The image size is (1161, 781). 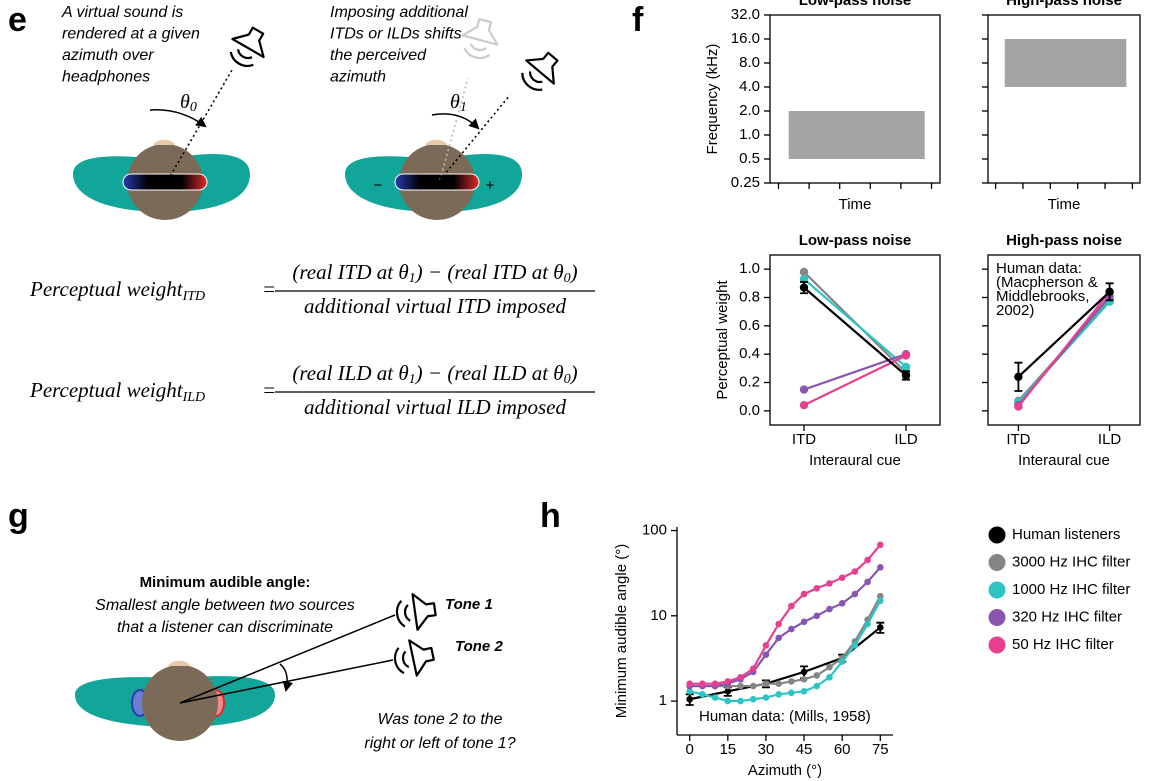 What do you see at coordinates (194, 296) in the screenshot?
I see `equation-subscript: ITD` at bounding box center [194, 296].